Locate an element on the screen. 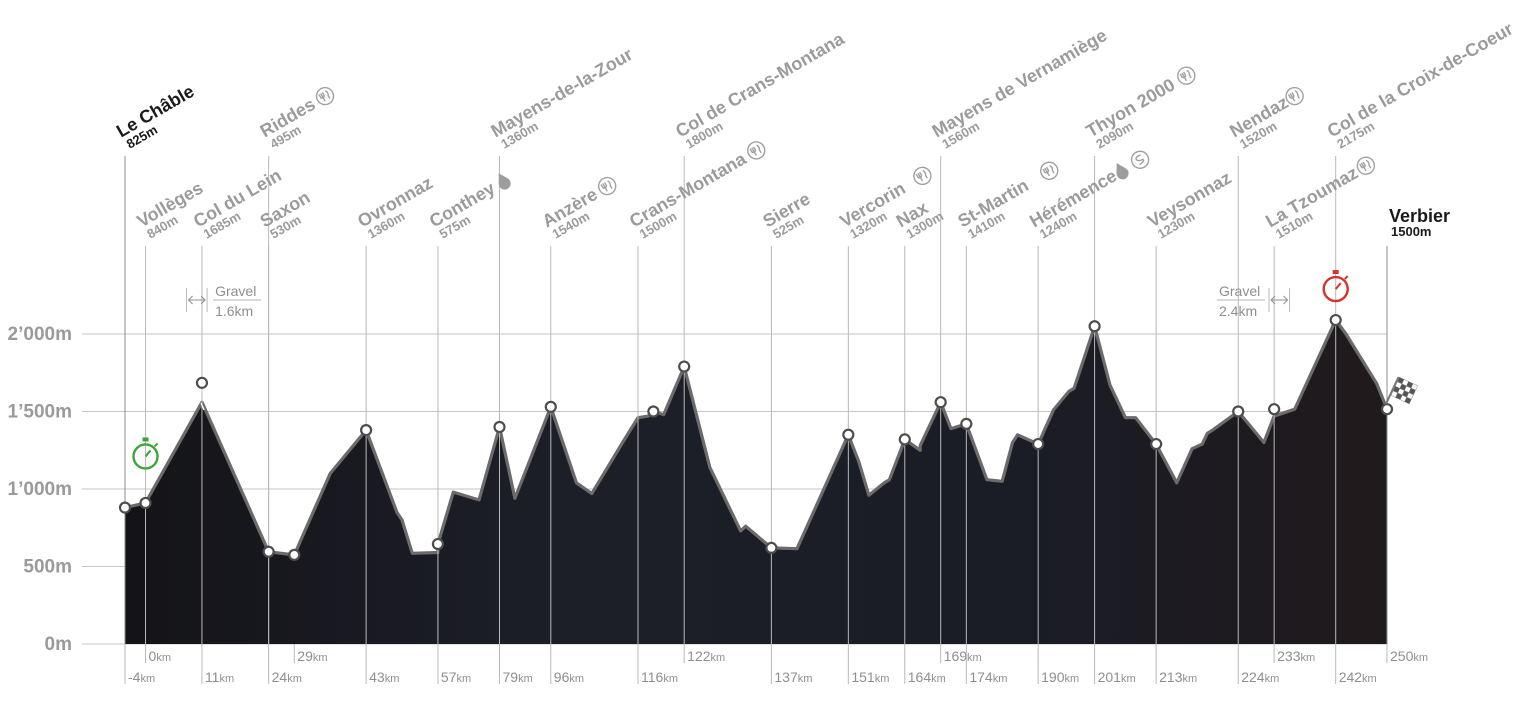 The width and height of the screenshot is (1536, 708). distance-label: 164km is located at coordinates (927, 677).